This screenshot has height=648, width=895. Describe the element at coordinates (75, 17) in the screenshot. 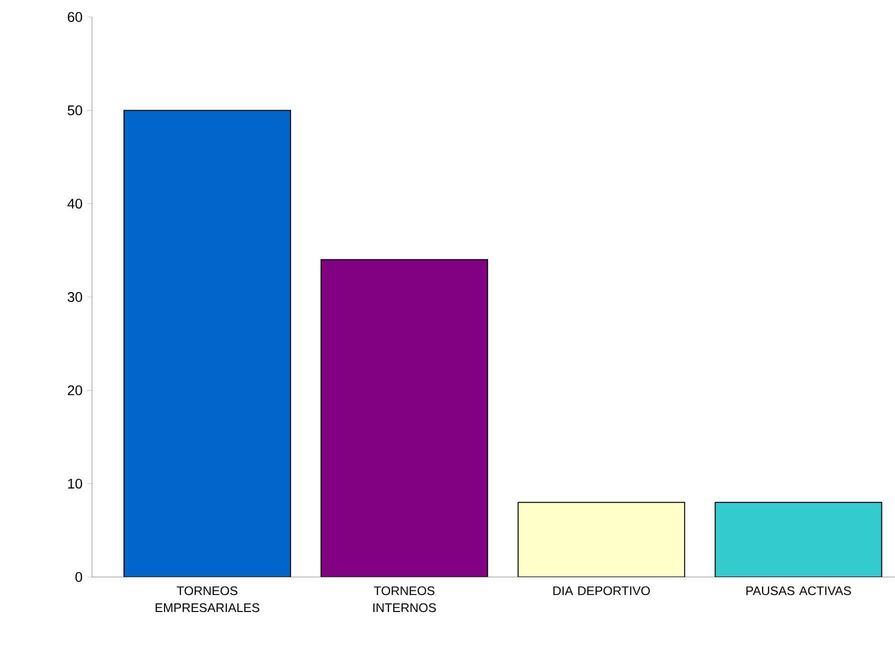

I see `y-tick-label: 60` at that location.